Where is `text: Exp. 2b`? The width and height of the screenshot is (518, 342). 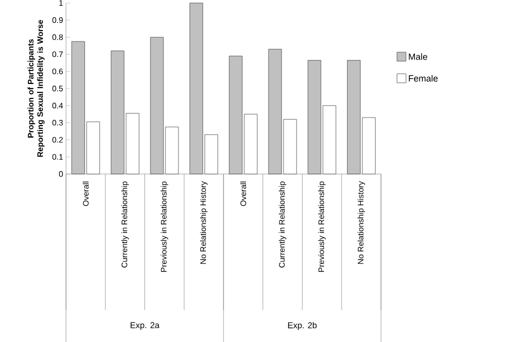 text: Exp. 2b is located at coordinates (302, 326).